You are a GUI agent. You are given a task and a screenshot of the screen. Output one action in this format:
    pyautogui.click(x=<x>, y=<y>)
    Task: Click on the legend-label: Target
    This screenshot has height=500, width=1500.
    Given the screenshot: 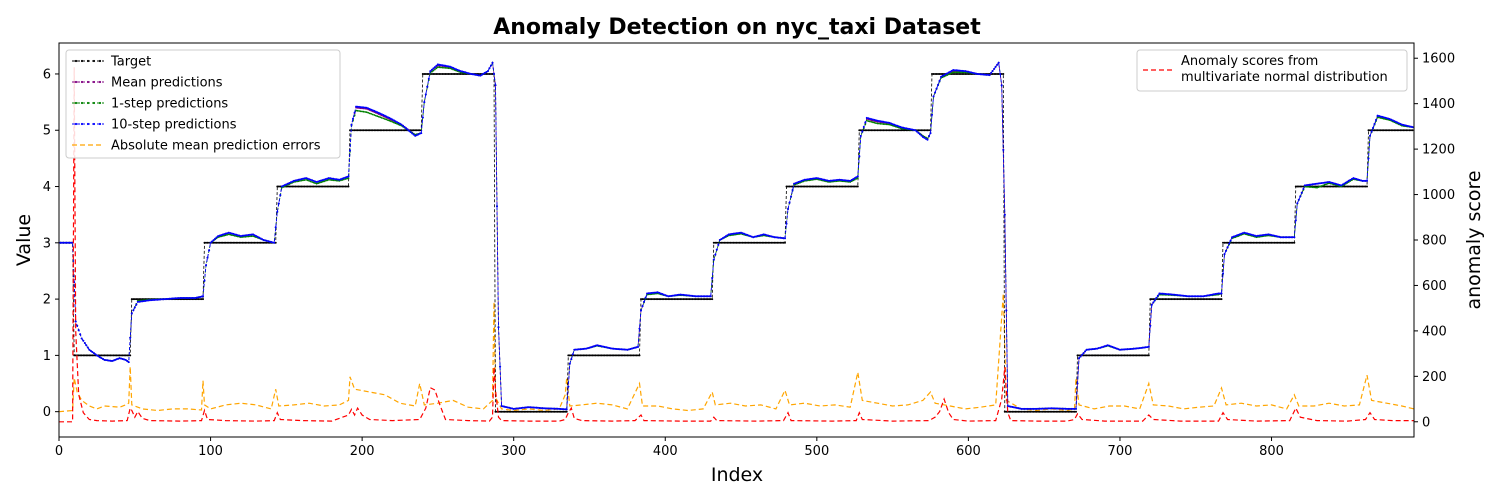 What is the action you would take?
    pyautogui.click(x=130, y=62)
    